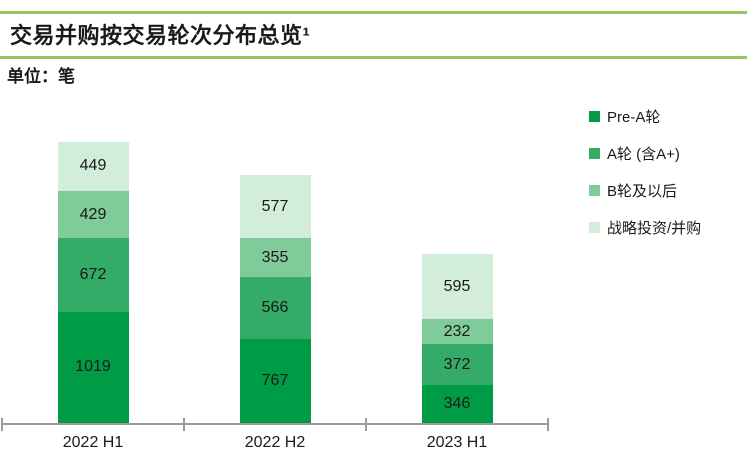  What do you see at coordinates (275, 442) in the screenshot?
I see `x-axis-label: 2022 H2` at bounding box center [275, 442].